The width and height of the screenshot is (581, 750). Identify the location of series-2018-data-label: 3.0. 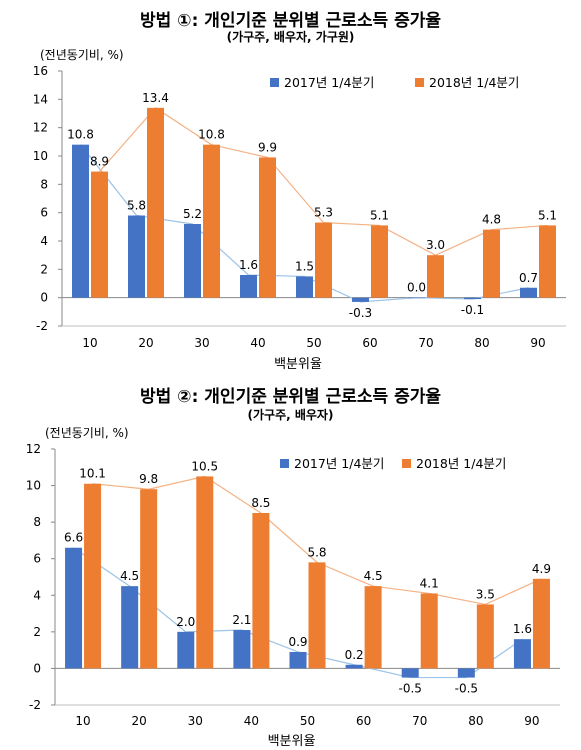
(435, 245).